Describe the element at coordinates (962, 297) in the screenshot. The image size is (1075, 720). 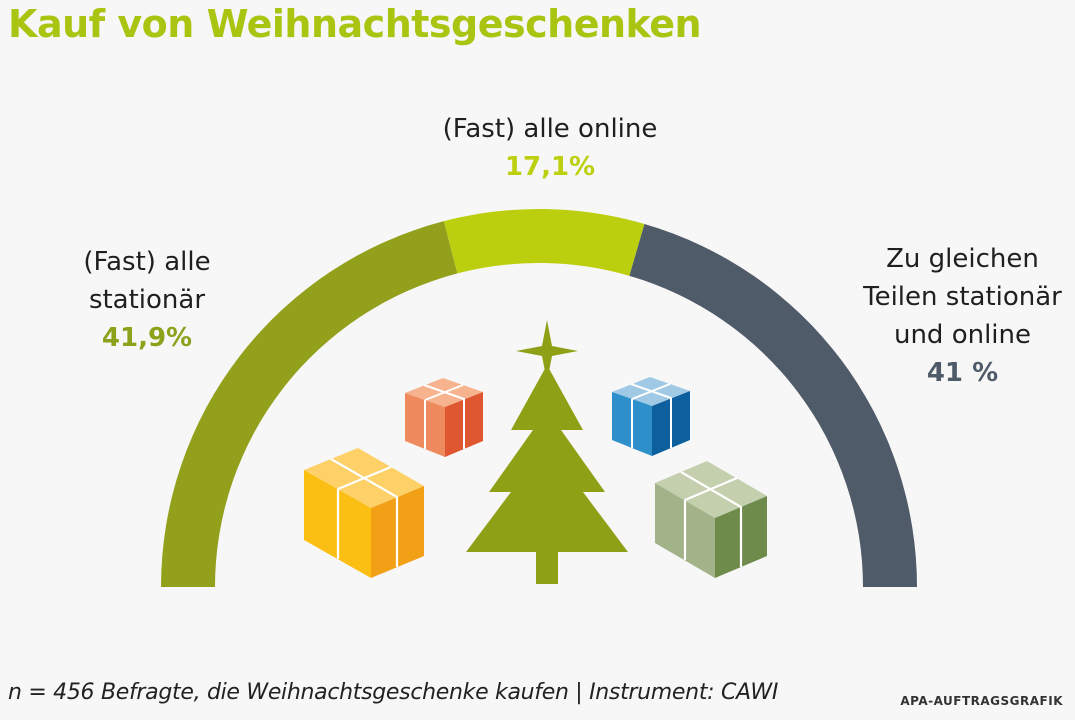
I see `slice-label-line: Teilen stationär` at that location.